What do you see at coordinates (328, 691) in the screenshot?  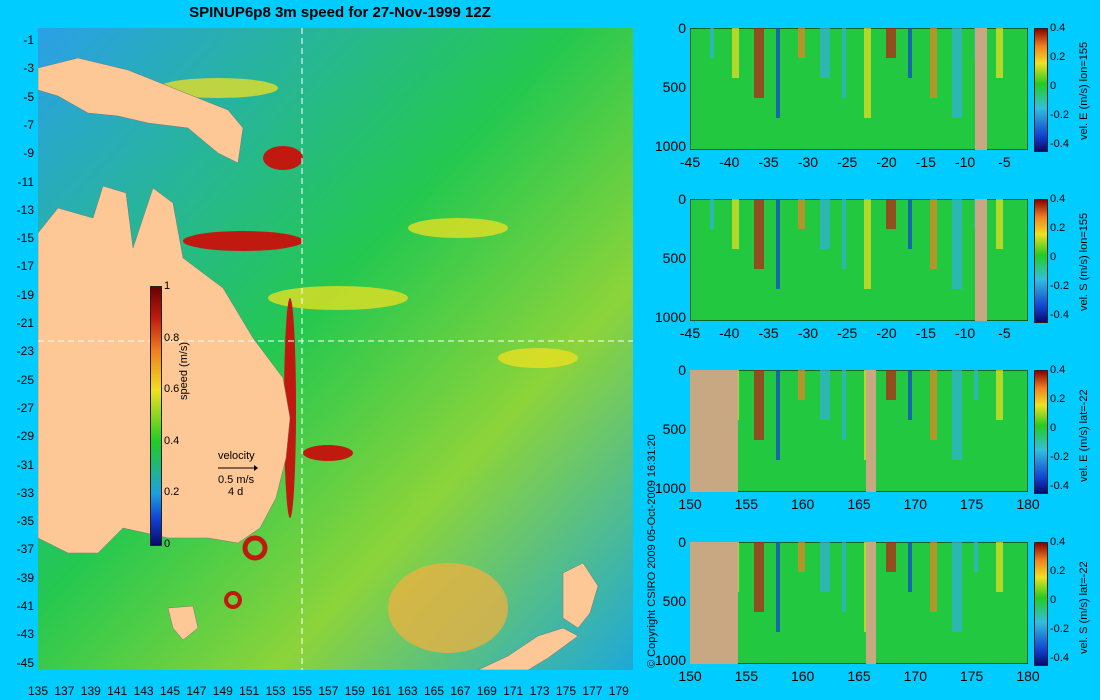 I see `map-x-tick: 157` at bounding box center [328, 691].